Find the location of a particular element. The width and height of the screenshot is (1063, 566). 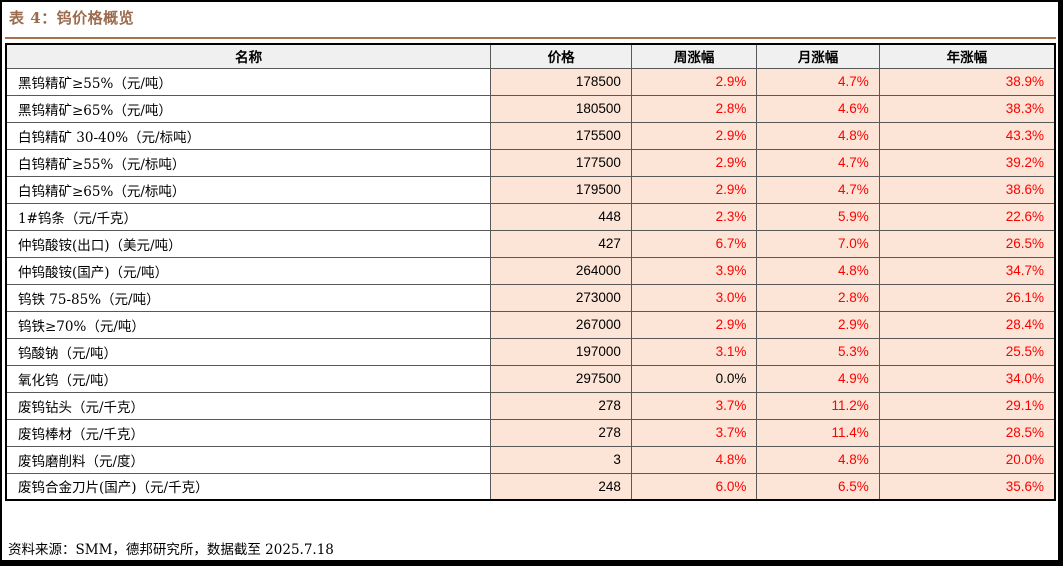

price-cell: 178500 is located at coordinates (561, 81).